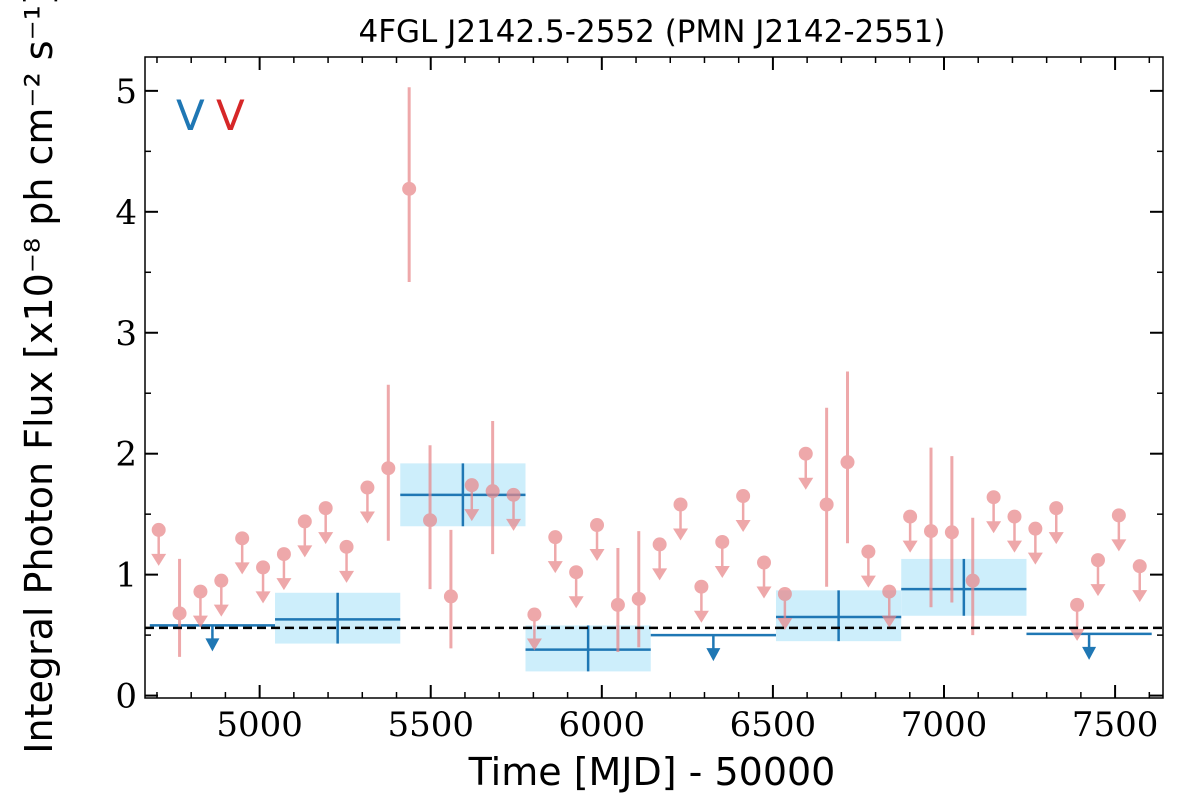 This screenshot has width=1200, height=800. What do you see at coordinates (126, 213) in the screenshot?
I see `y-tick-label: 4` at bounding box center [126, 213].